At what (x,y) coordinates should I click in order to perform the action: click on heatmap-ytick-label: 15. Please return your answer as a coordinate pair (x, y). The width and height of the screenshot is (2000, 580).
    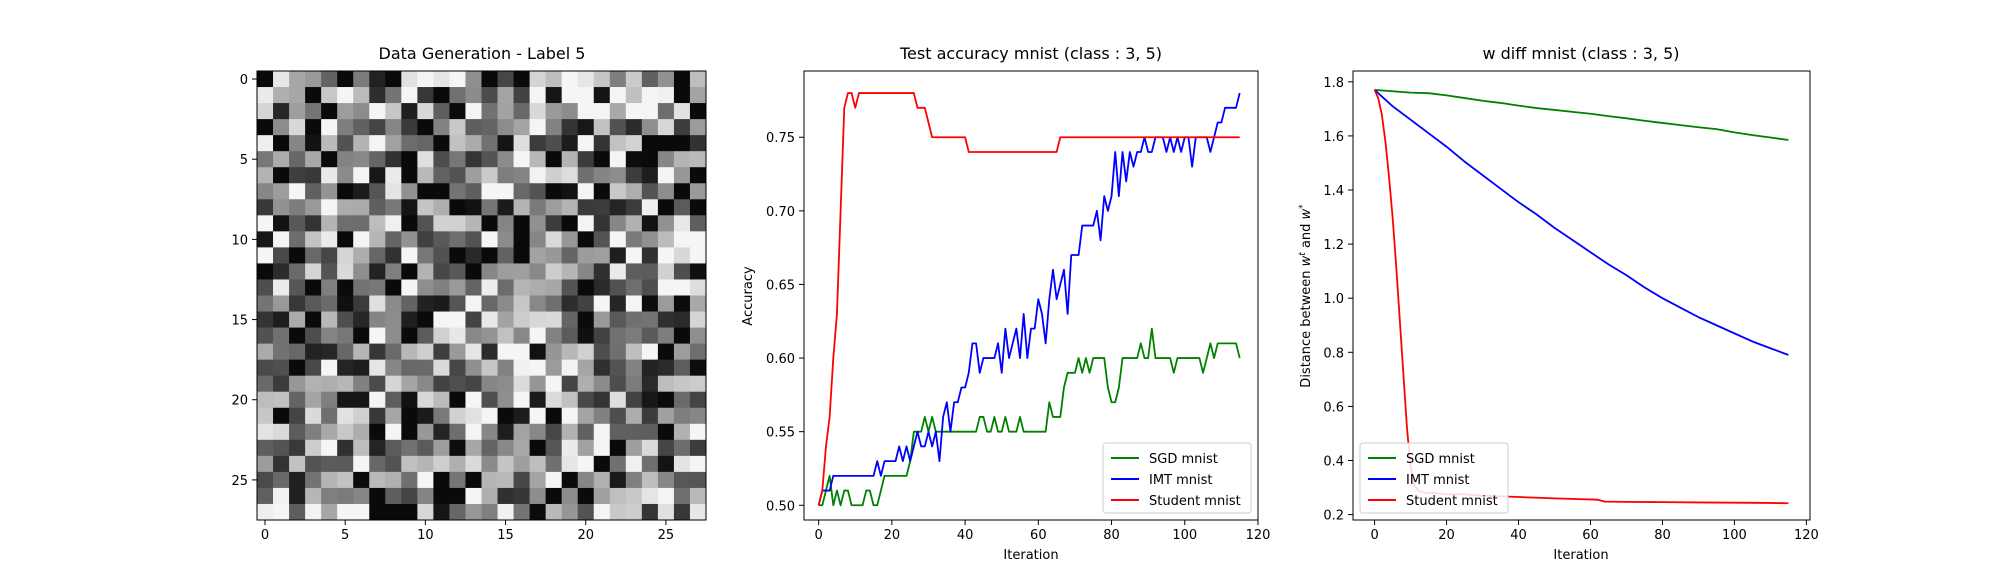
    Looking at the image, I should click on (239, 321).